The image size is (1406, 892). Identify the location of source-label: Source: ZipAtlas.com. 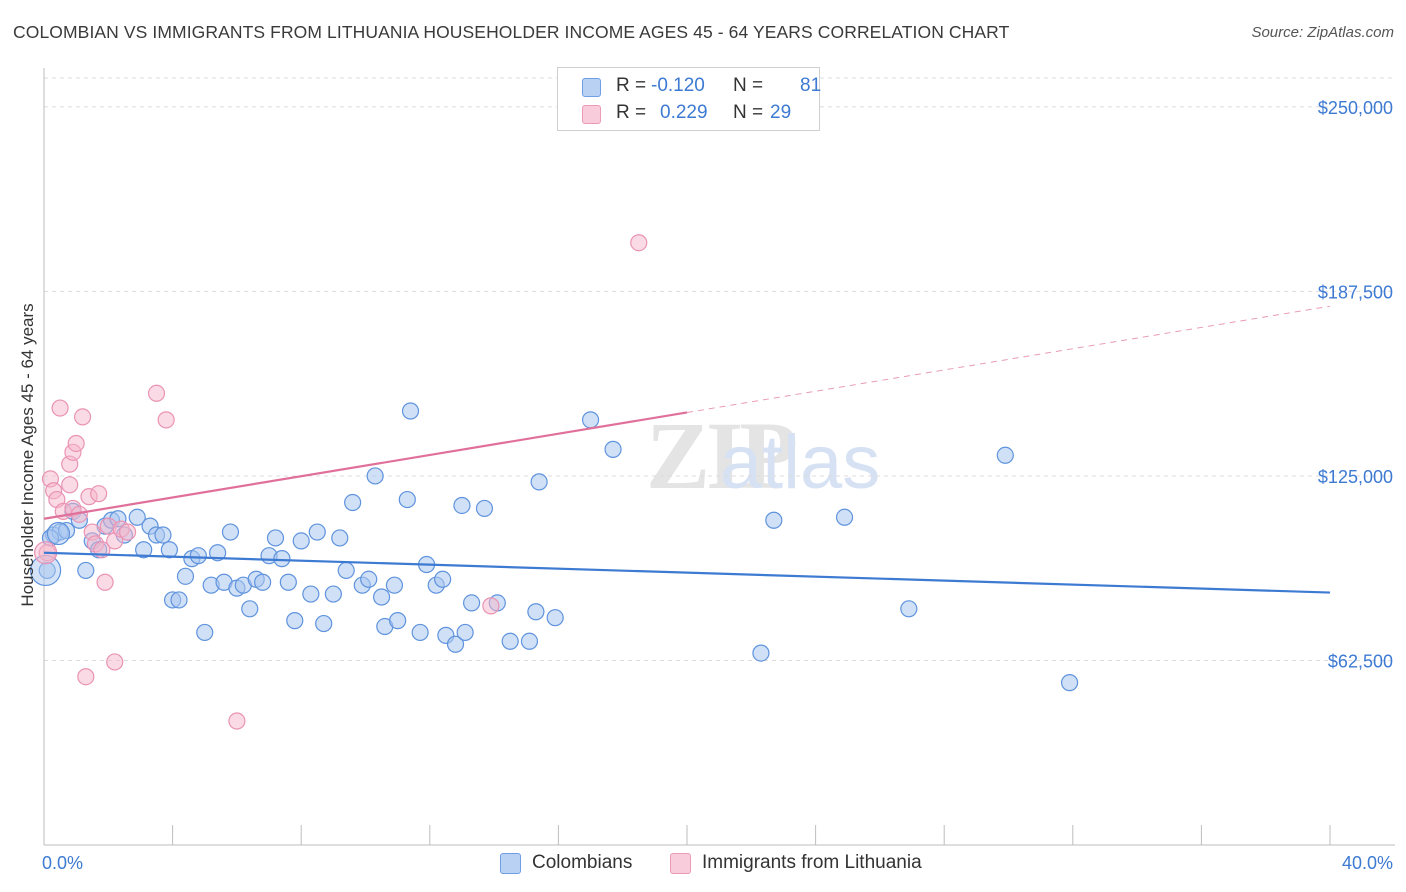
(1322, 32).